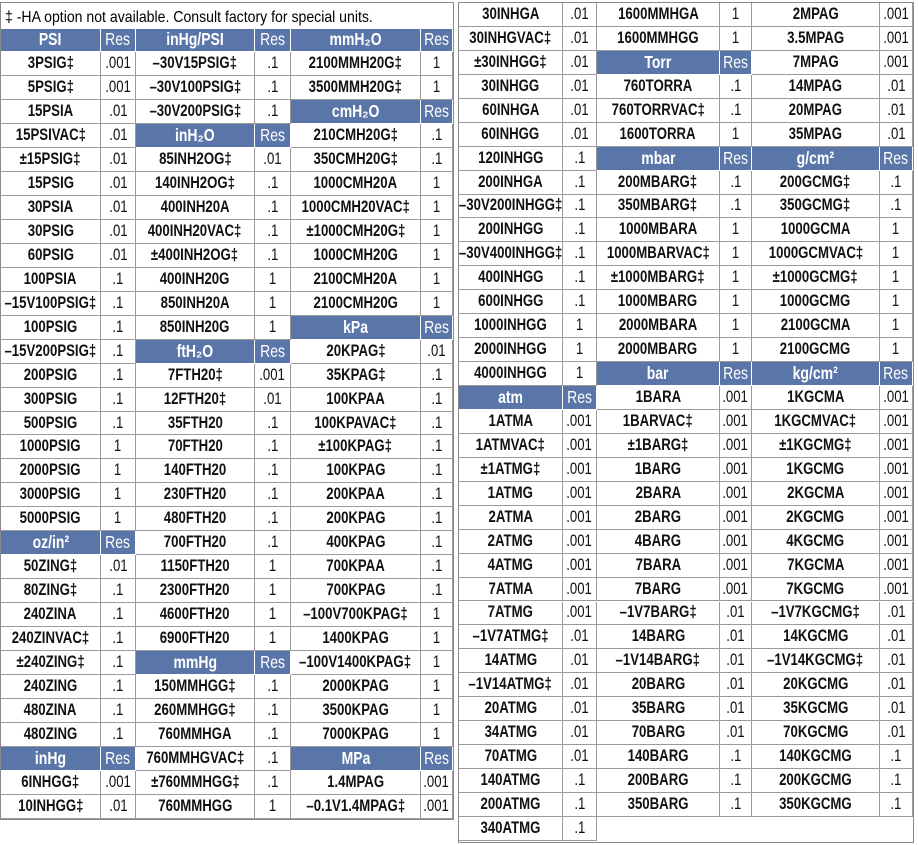  Describe the element at coordinates (816, 493) in the screenshot. I see `unit-code-cell: 2KGCMA` at that location.